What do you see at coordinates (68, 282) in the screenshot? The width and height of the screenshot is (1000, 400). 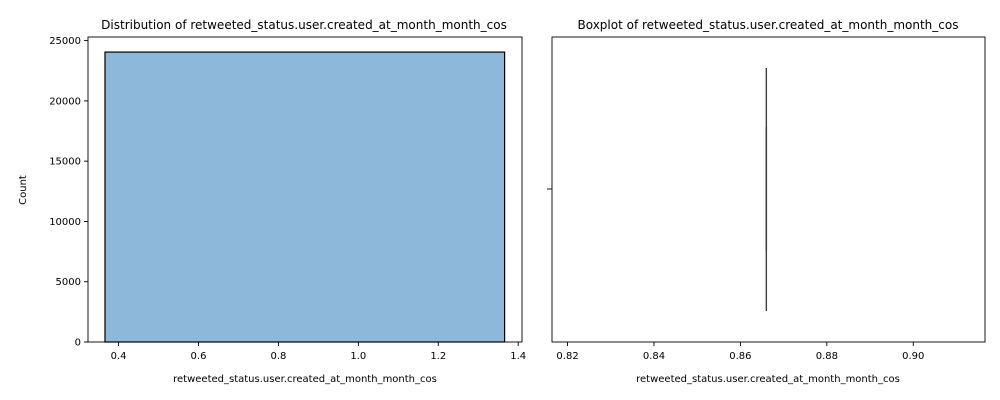 I see `histogram-y-tick-label: 5000` at bounding box center [68, 282].